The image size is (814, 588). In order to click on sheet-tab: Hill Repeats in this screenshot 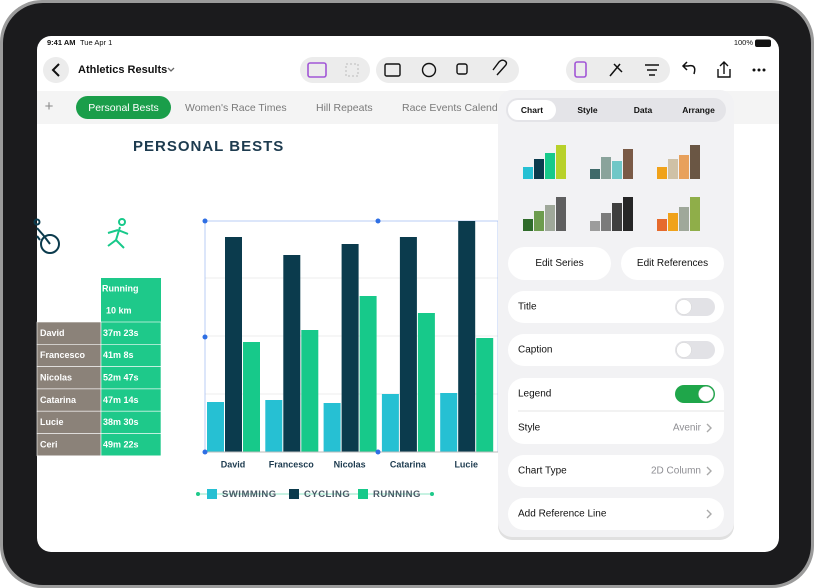, I will do `click(344, 108)`.